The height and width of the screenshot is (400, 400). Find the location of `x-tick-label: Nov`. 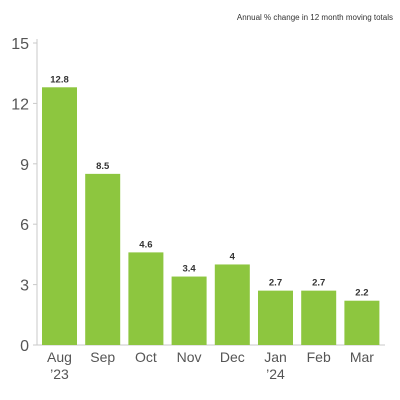

x-tick-label: Nov is located at coordinates (189, 357).